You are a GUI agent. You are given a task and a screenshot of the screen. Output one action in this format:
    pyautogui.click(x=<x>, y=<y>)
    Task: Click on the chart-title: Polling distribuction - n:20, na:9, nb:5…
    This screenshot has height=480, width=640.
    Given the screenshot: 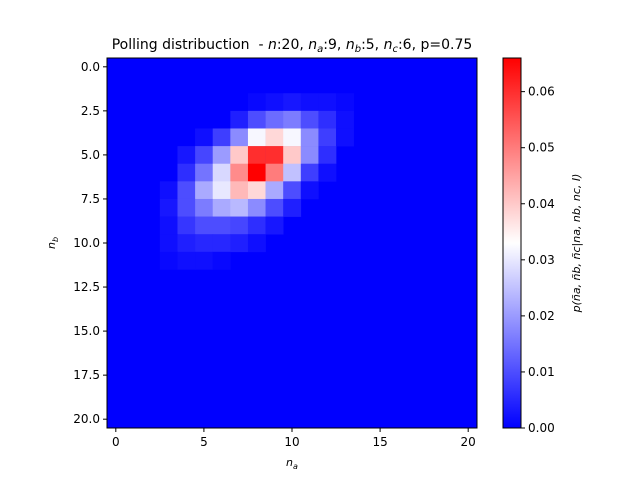 What is the action you would take?
    pyautogui.click(x=292, y=46)
    